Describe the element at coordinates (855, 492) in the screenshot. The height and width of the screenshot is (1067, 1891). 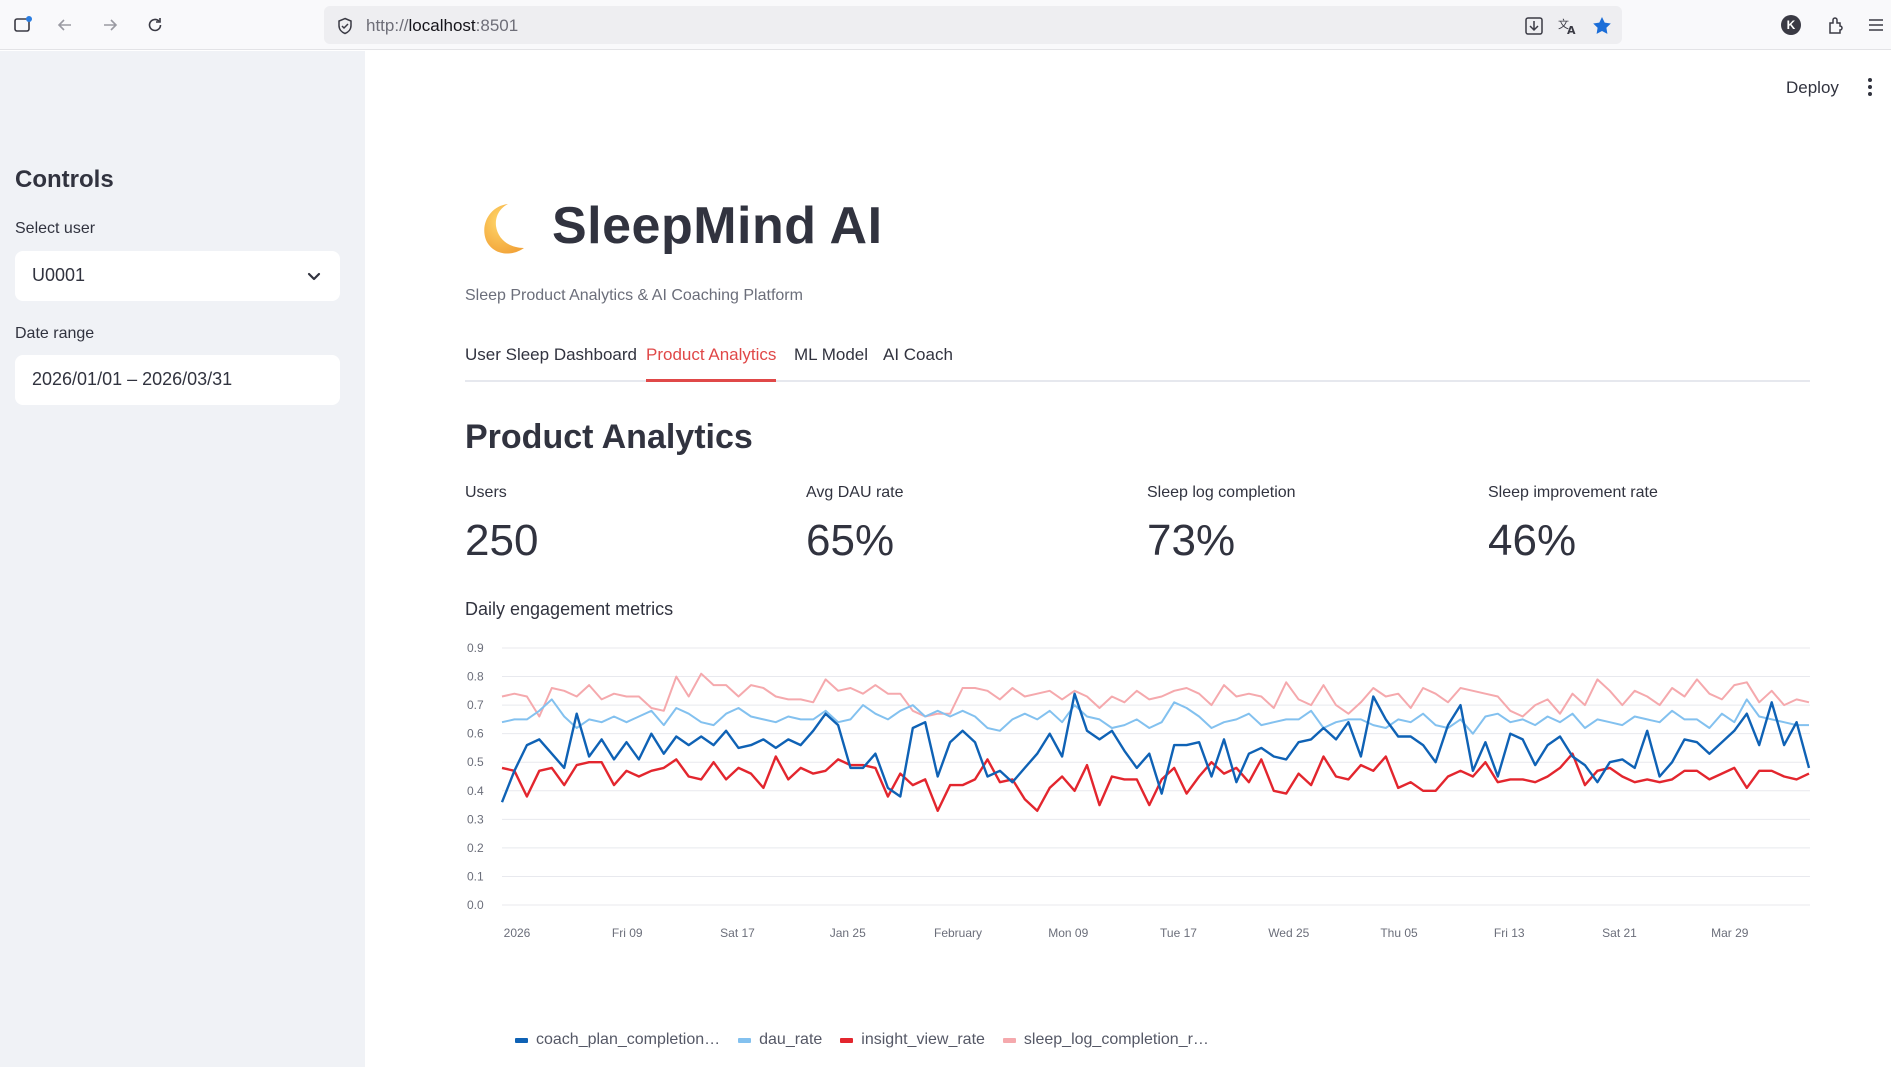
I see `metric-label: Avg DAU rate` at that location.